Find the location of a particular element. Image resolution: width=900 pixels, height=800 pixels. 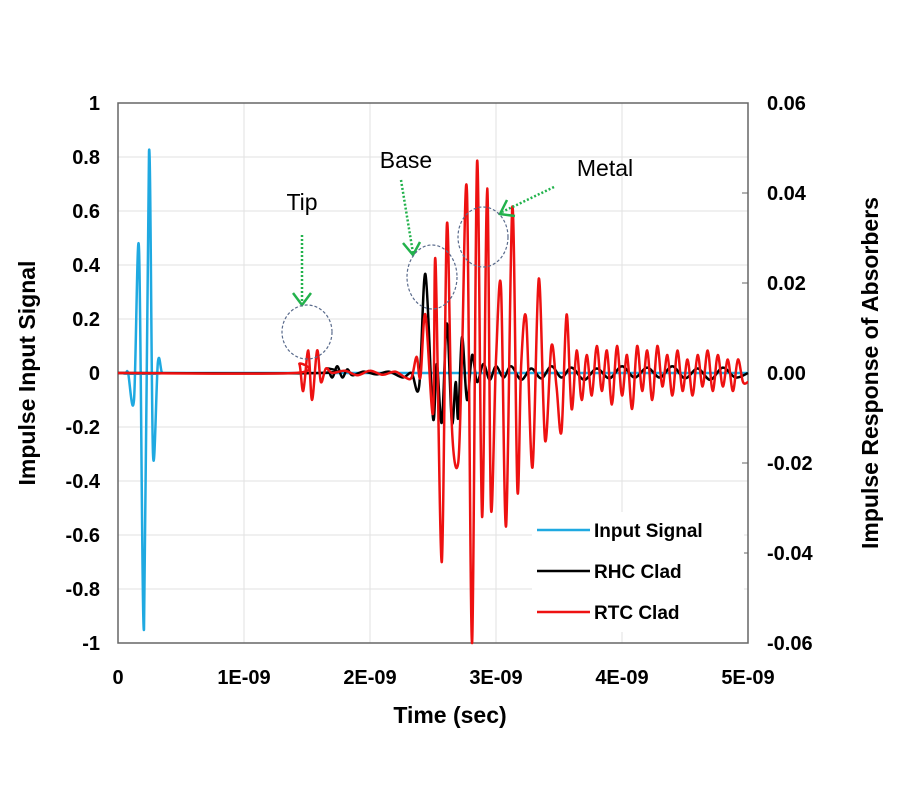

annotation-tip-label: Tip is located at coordinates (301, 202).